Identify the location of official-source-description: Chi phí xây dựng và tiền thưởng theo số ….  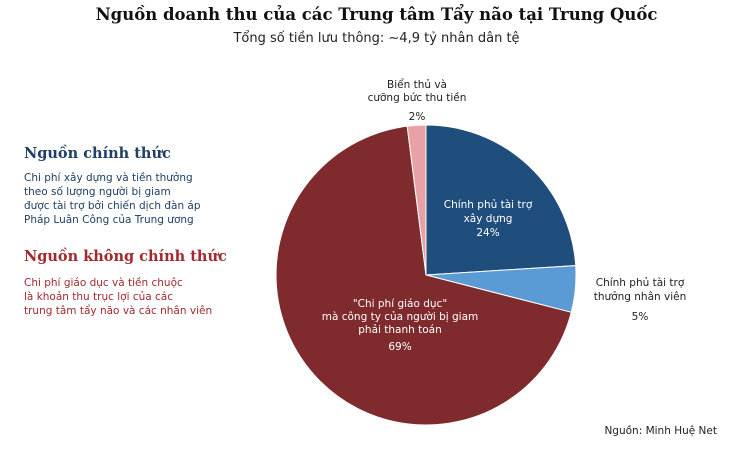
(139, 199).